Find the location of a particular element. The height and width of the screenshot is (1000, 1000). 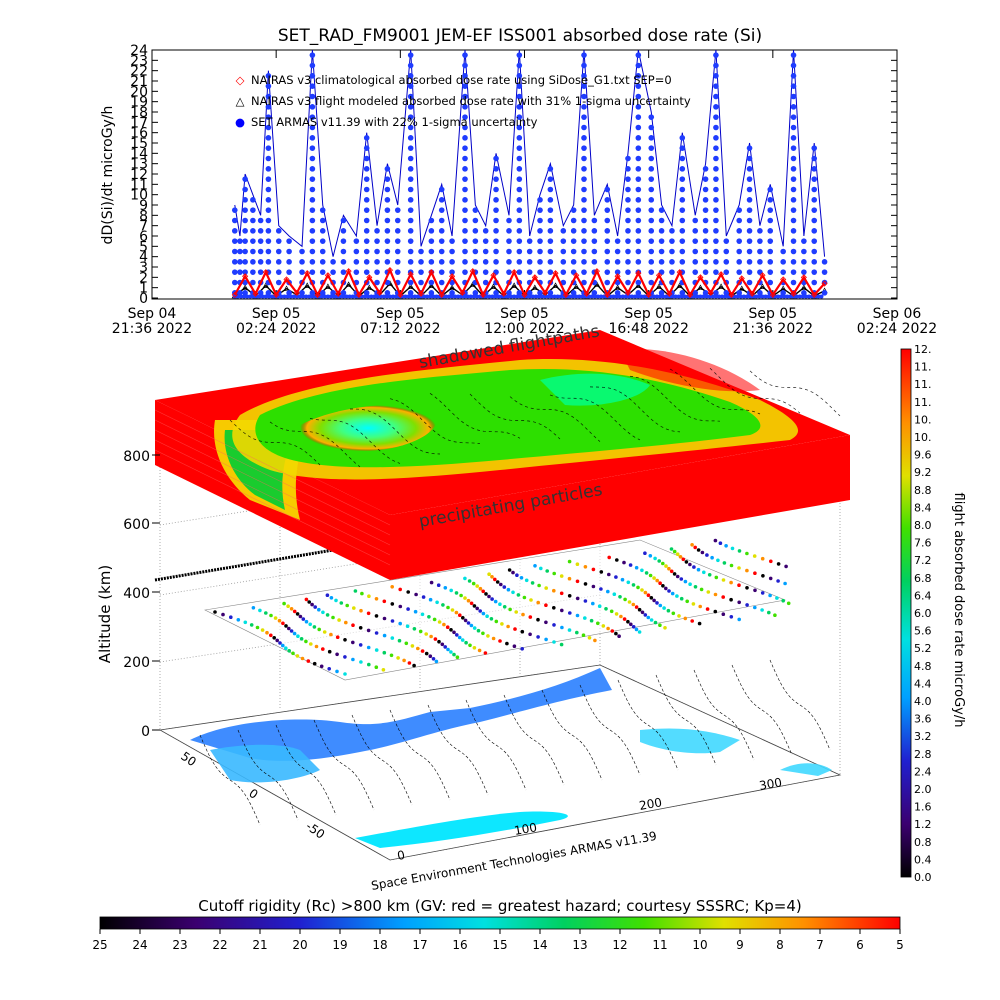

y-axis-label: dD(Si)/dt microGy/h is located at coordinates (108, 175).